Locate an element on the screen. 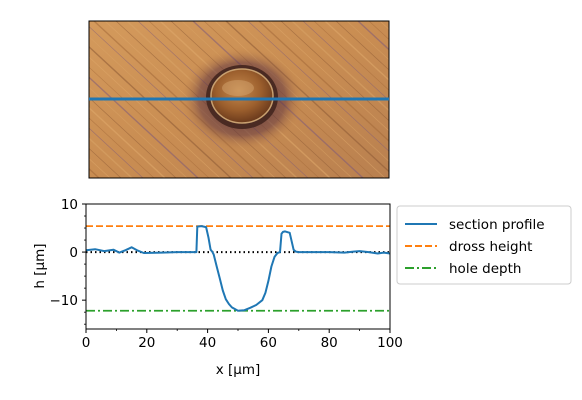  legend: section profile dross height hole depth is located at coordinates (484, 245).